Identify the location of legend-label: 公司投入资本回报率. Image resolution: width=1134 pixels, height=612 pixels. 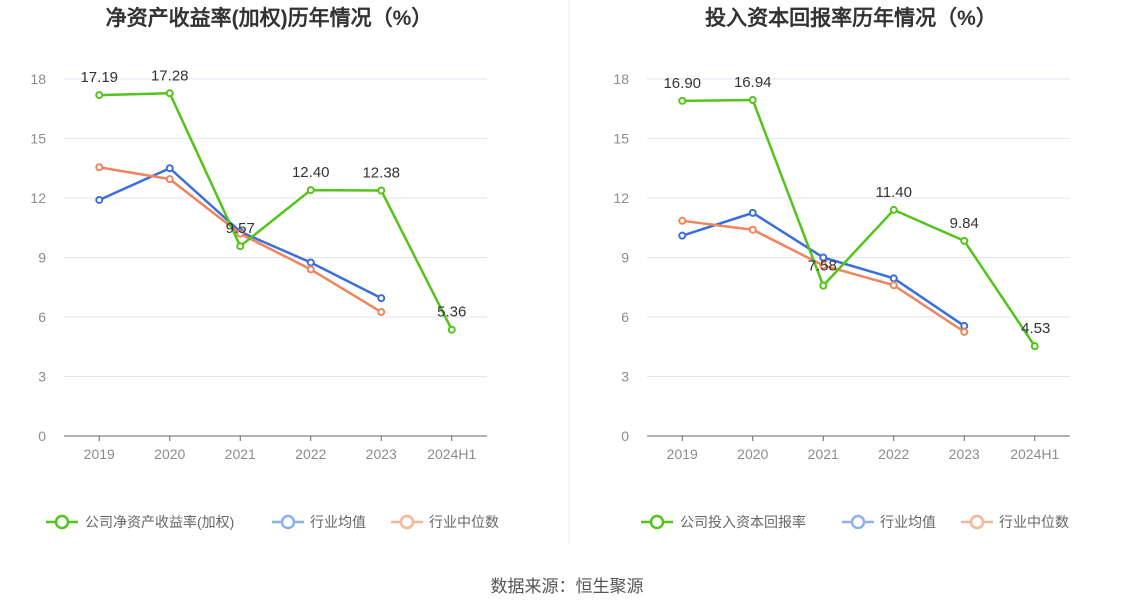
(743, 522).